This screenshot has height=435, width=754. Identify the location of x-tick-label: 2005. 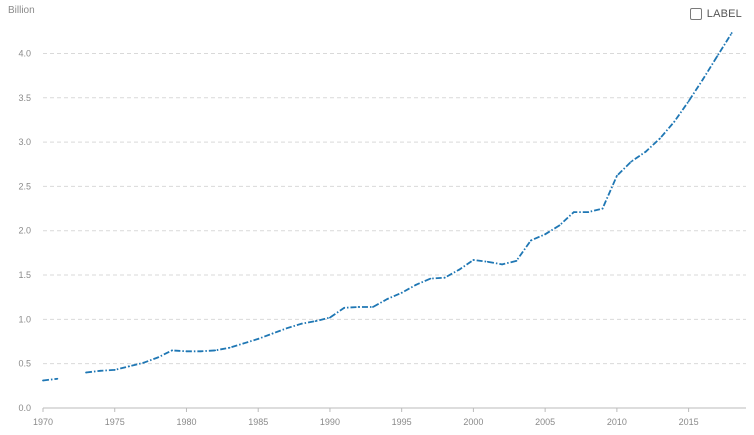
(545, 422).